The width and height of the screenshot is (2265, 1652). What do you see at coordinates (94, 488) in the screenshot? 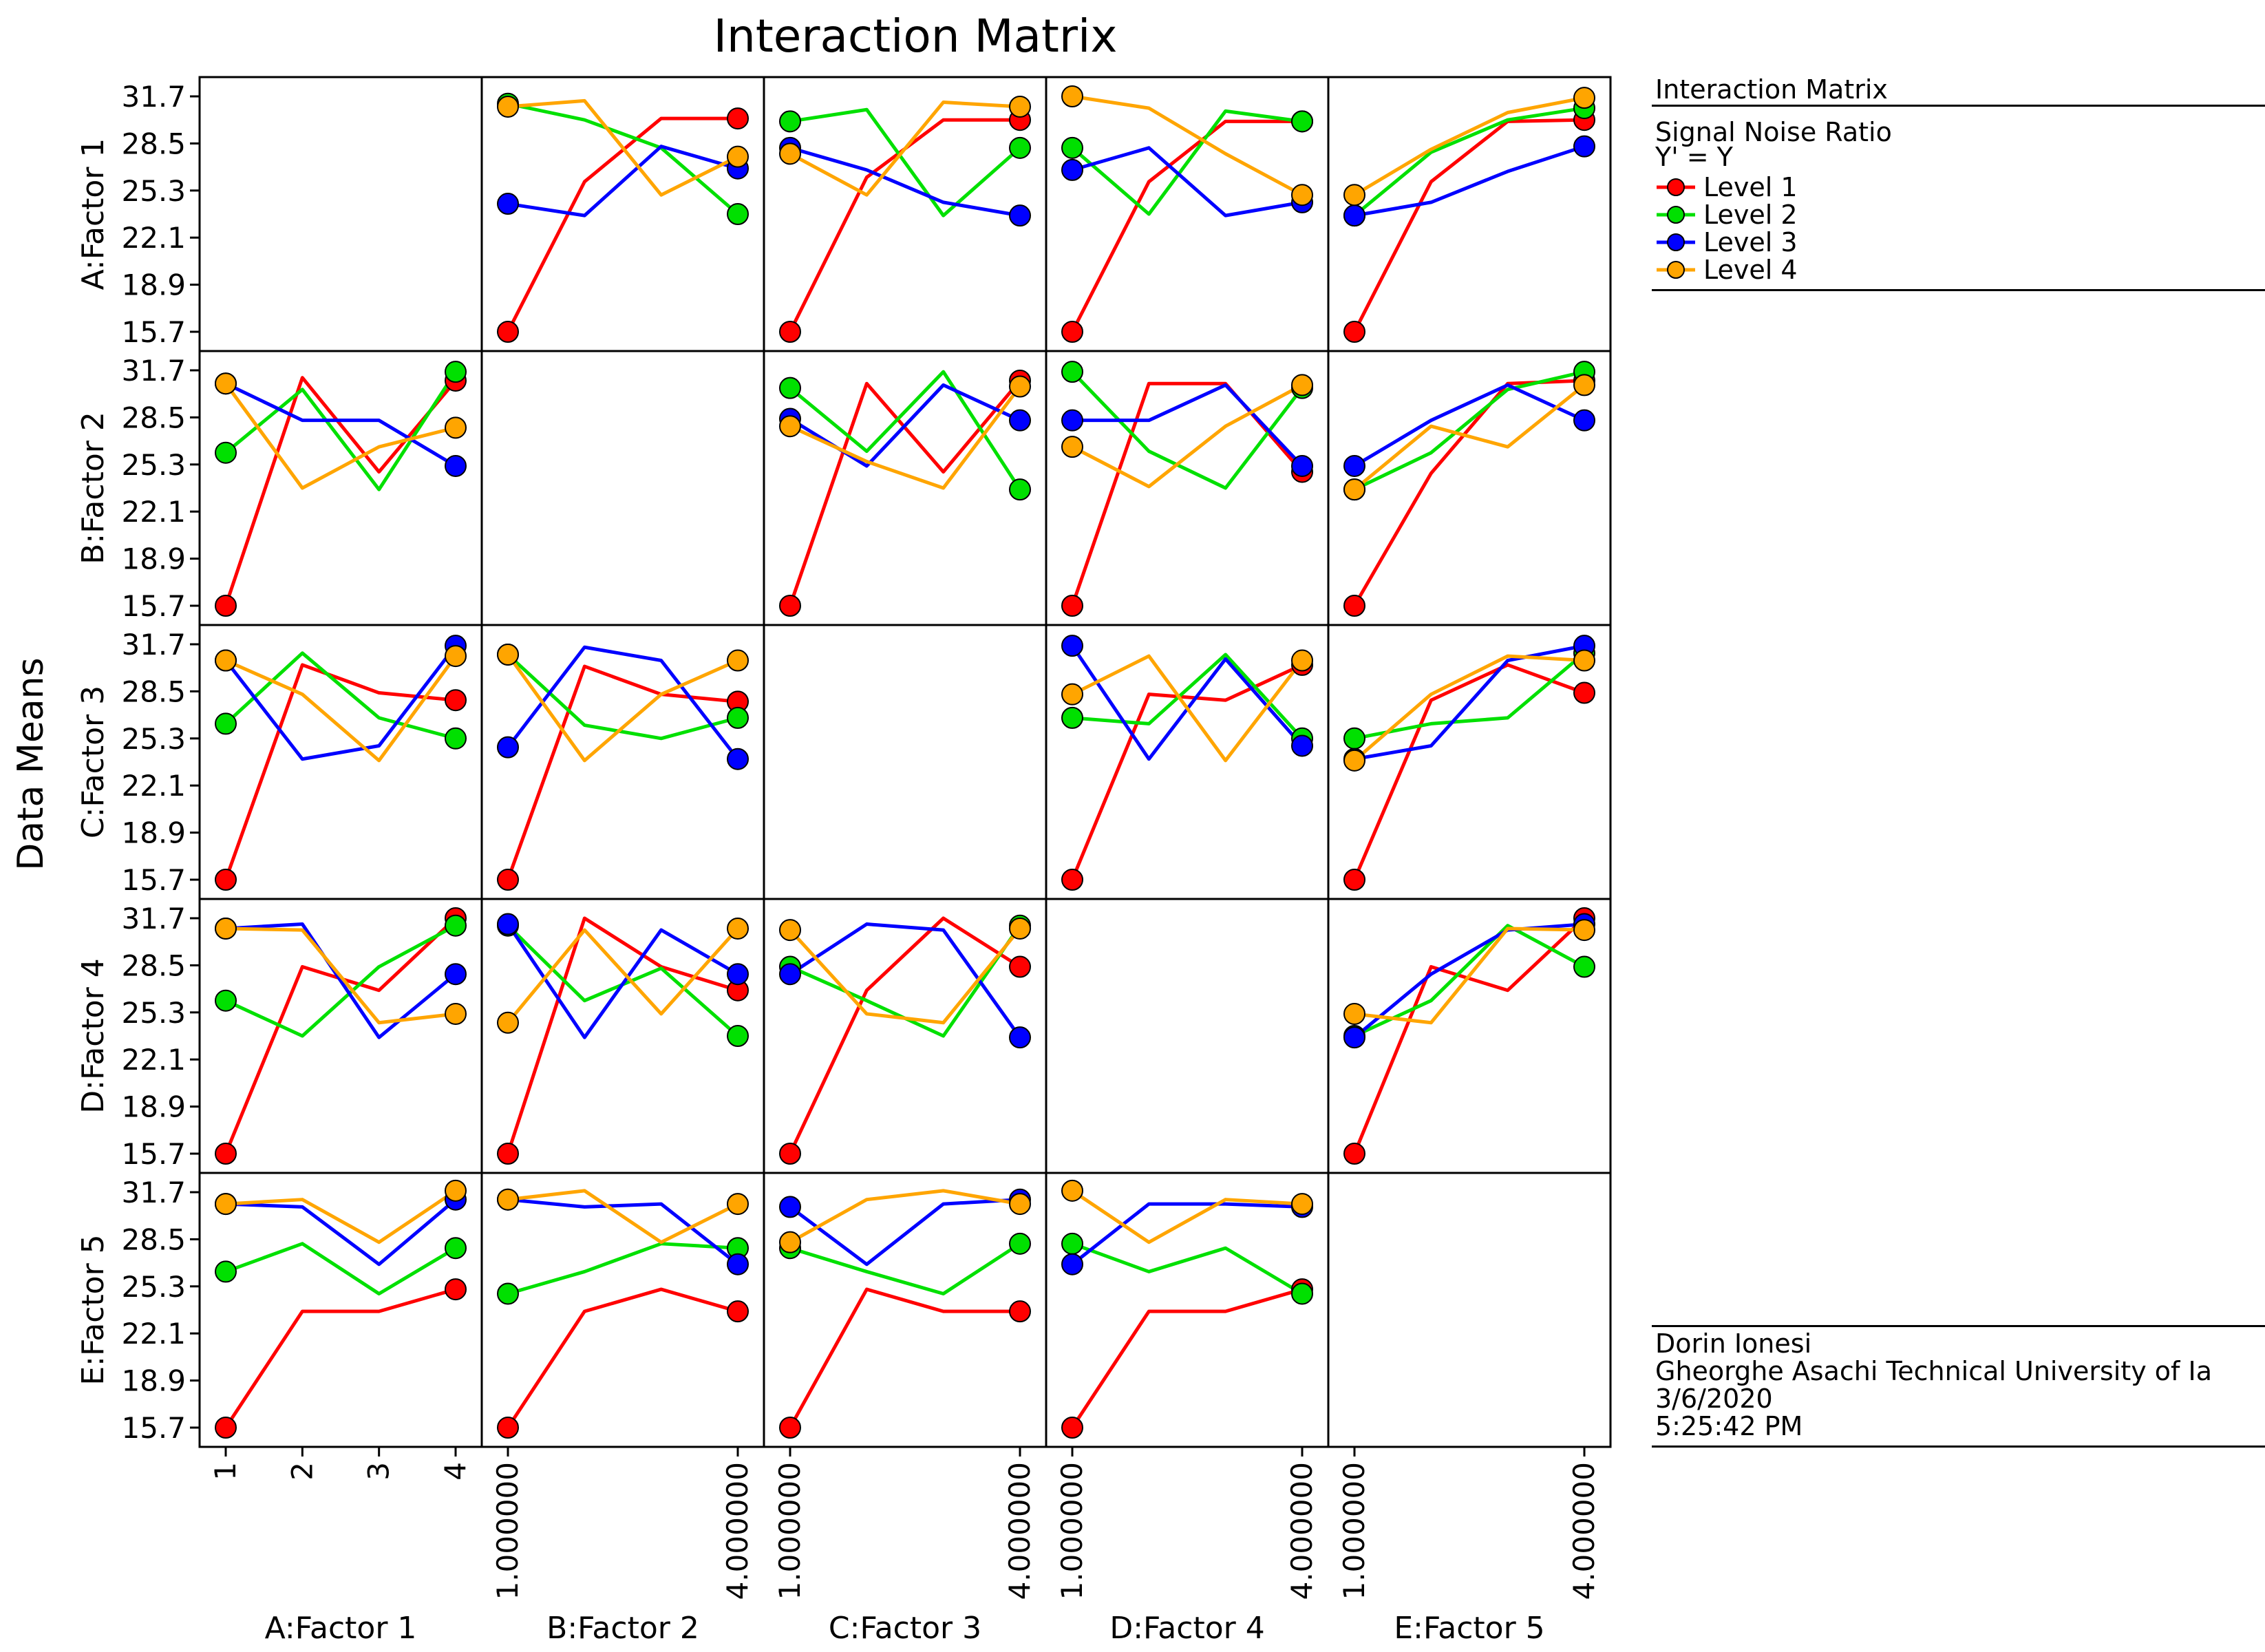
I see `row-factor-label: B:Factor 2` at bounding box center [94, 488].